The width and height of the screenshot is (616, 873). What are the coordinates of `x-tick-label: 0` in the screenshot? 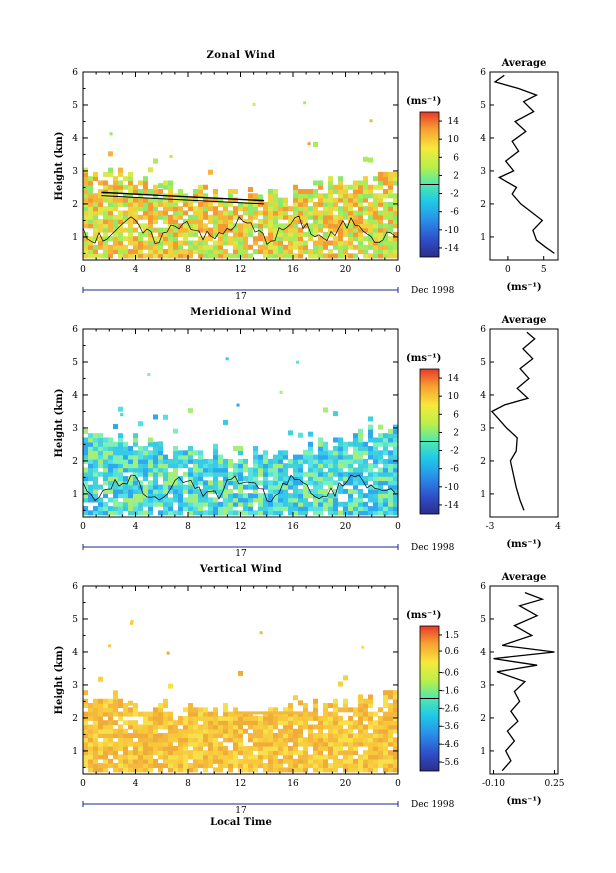 It's located at (83, 270).